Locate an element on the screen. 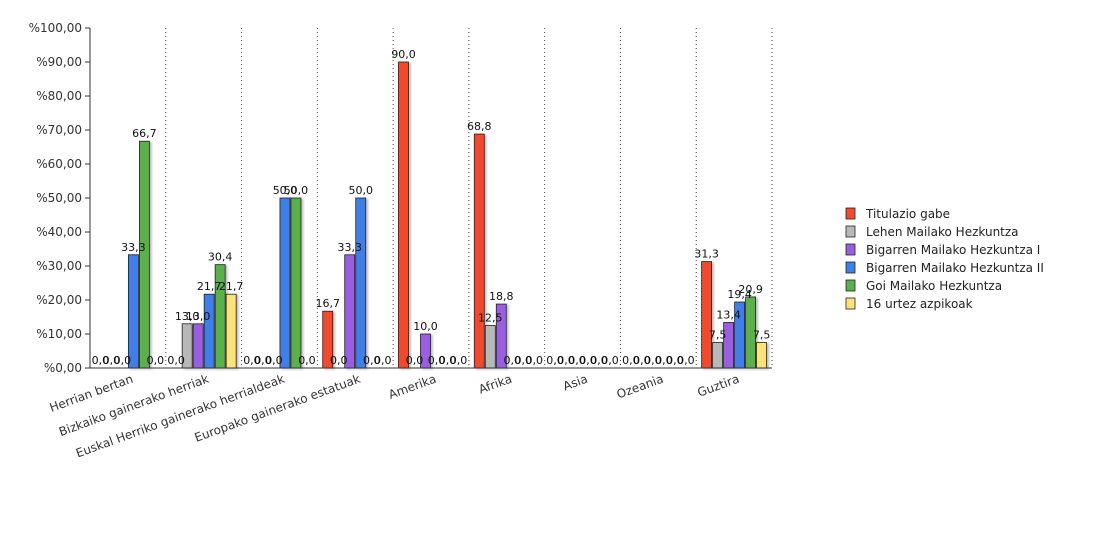 The height and width of the screenshot is (550, 1100). y-tick-label: %100,00 is located at coordinates (55, 28).